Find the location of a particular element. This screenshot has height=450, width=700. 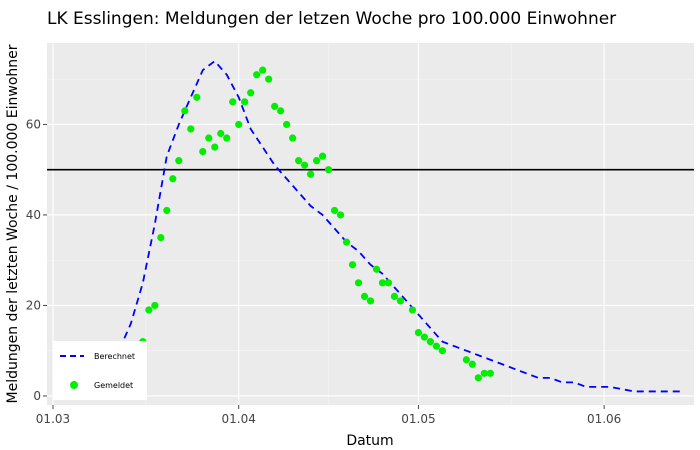

legend: Berechnet Gemeldet is located at coordinates (100, 370).